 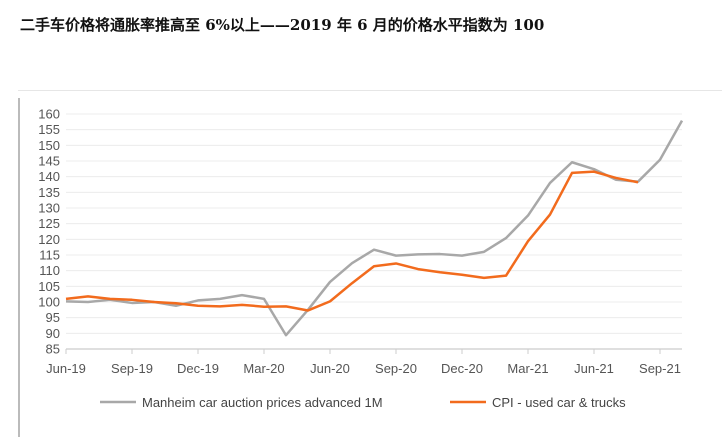 I want to click on x-tick-label: Mar-20, so click(x=263, y=368).